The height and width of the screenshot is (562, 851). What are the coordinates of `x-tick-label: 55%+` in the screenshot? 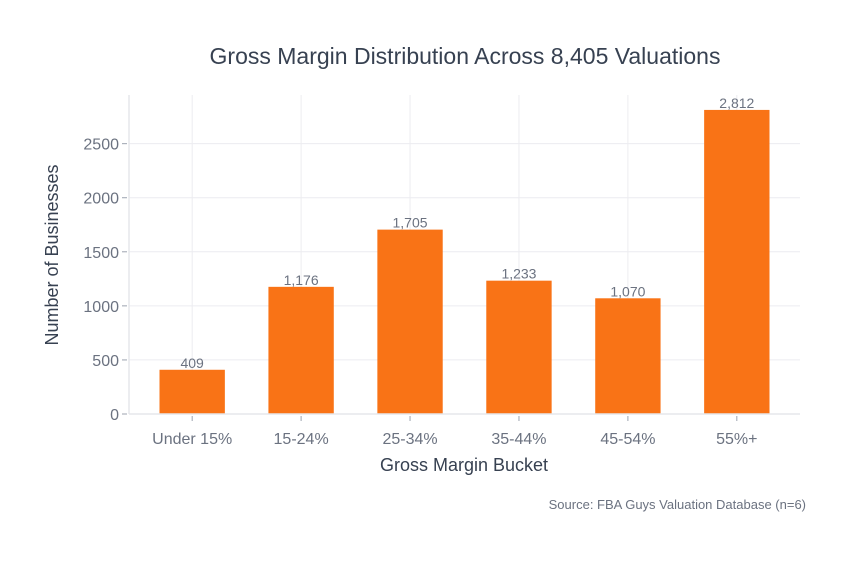 It's located at (736, 439).